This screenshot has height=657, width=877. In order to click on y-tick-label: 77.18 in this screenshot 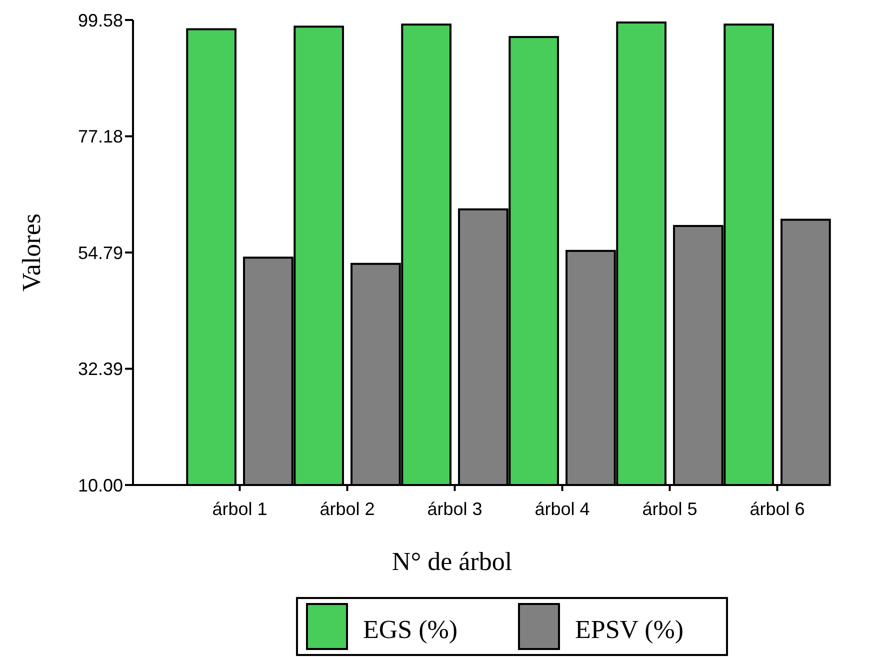, I will do `click(100, 136)`.